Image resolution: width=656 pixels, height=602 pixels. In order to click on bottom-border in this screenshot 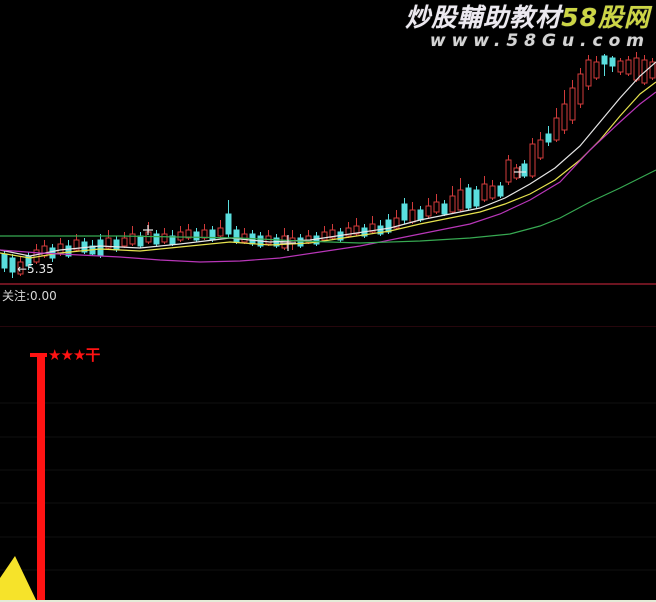, I will do `click(328, 601)`.